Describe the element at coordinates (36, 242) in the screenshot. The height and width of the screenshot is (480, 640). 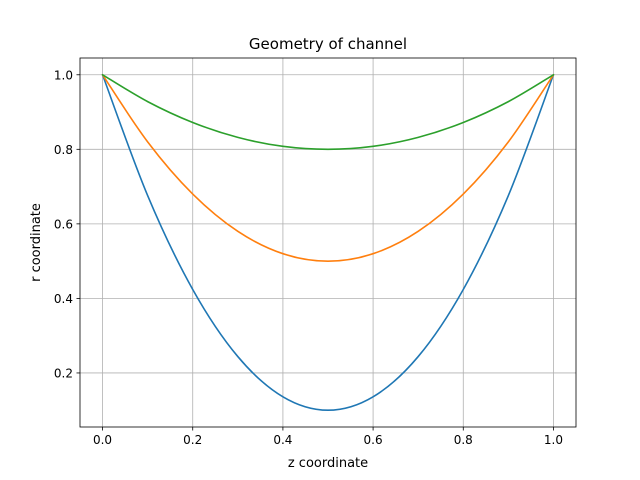
I see `y-axis-label: r coordinate` at that location.